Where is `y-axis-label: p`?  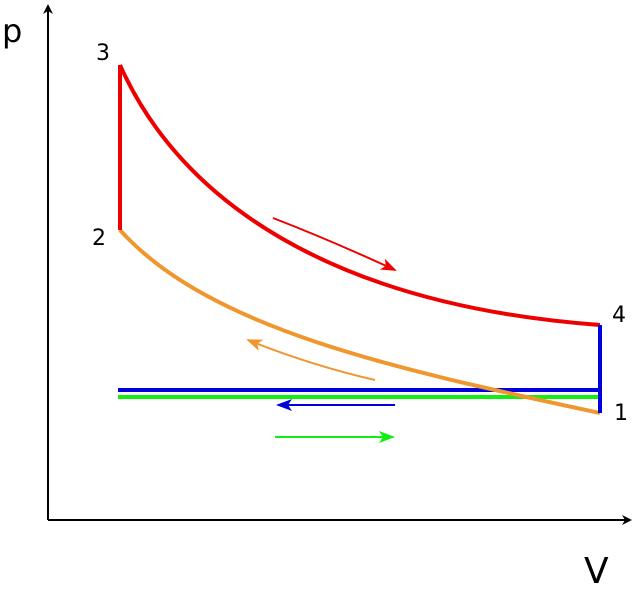
y-axis-label: p is located at coordinates (12, 31).